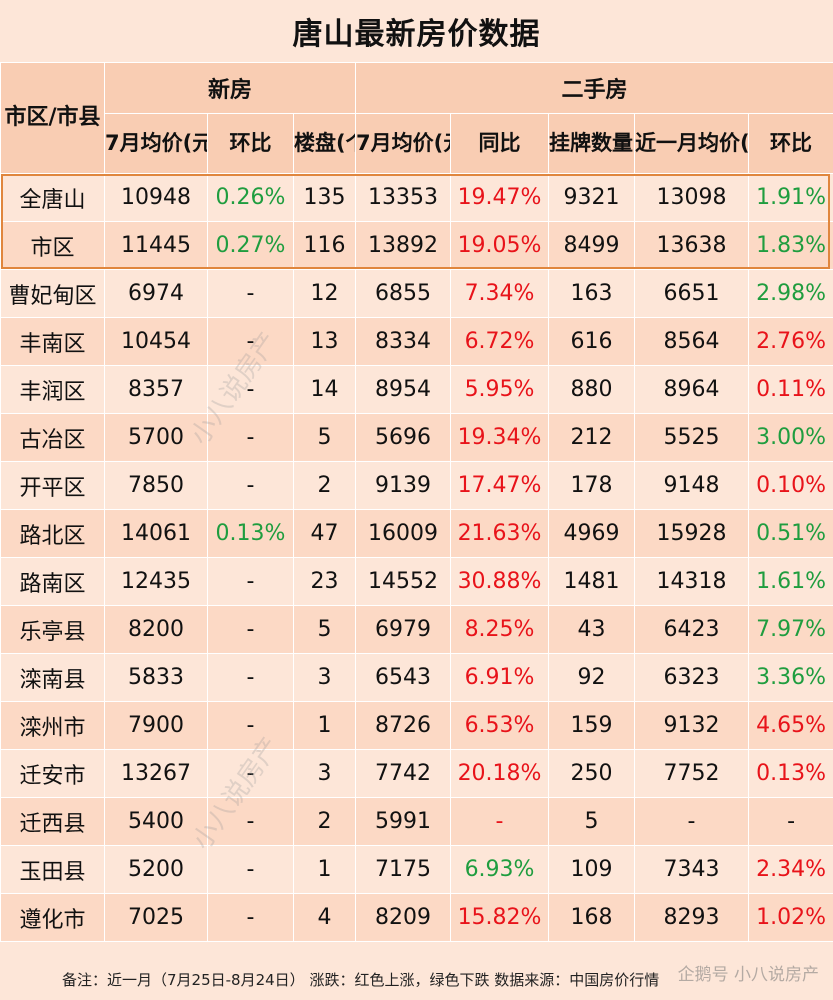 The width and height of the screenshot is (833, 1000). I want to click on cell-recent-mom: 2.98%, so click(790, 293).